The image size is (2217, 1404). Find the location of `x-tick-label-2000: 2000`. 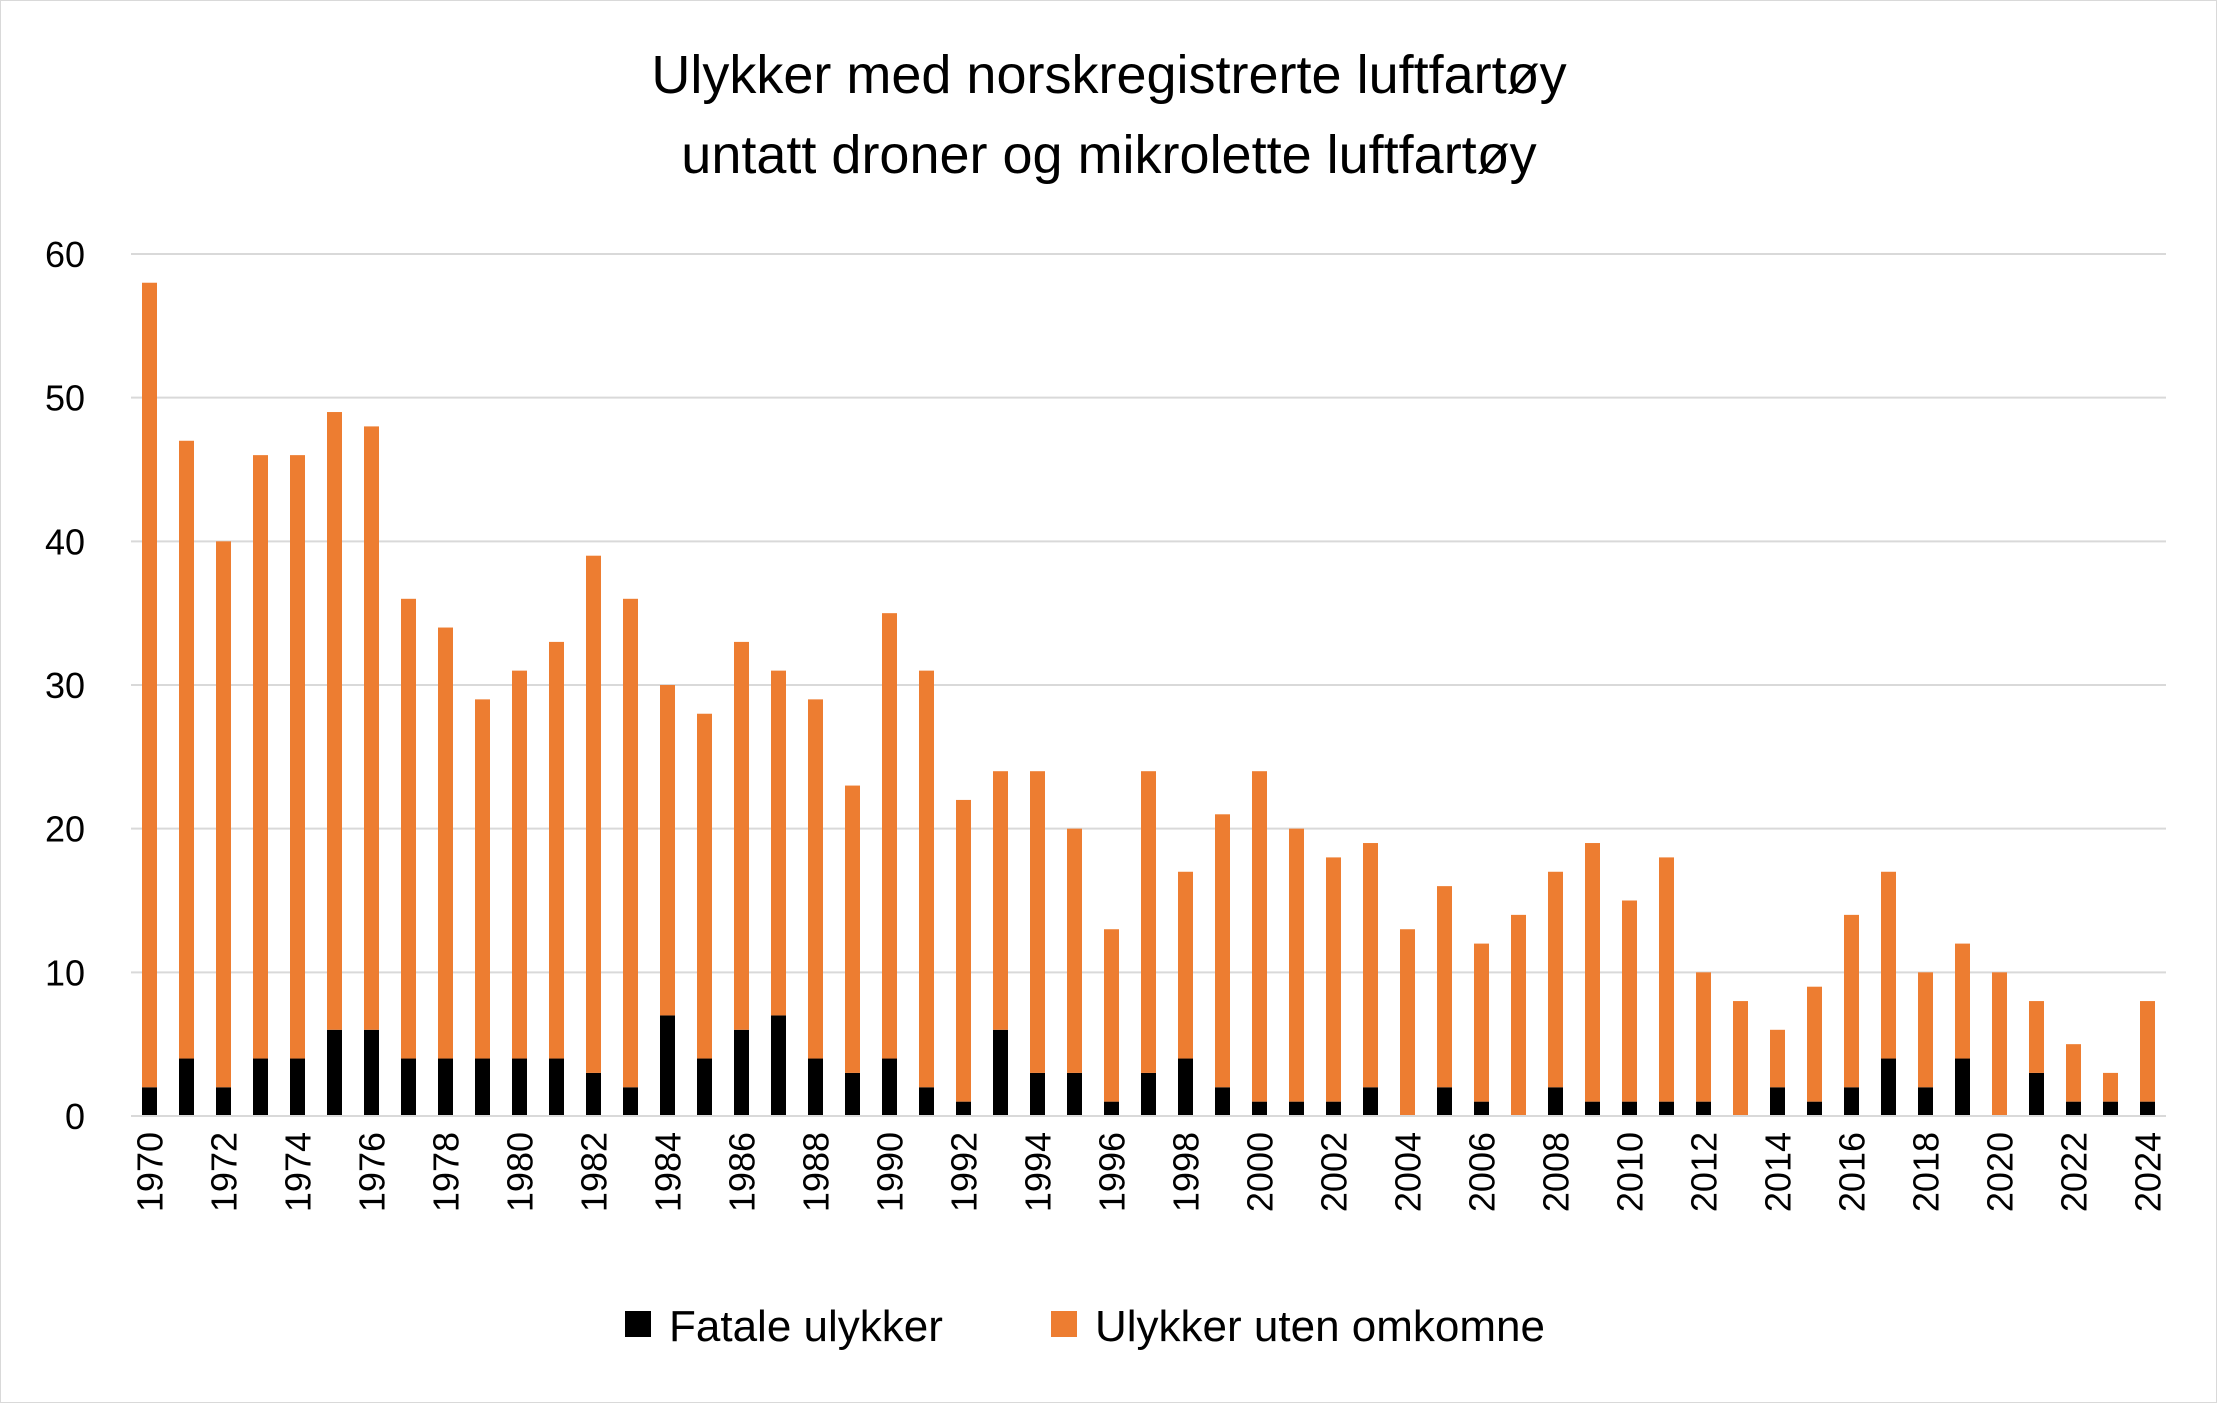

x-tick-label-2000: 2000 is located at coordinates (1260, 1172).